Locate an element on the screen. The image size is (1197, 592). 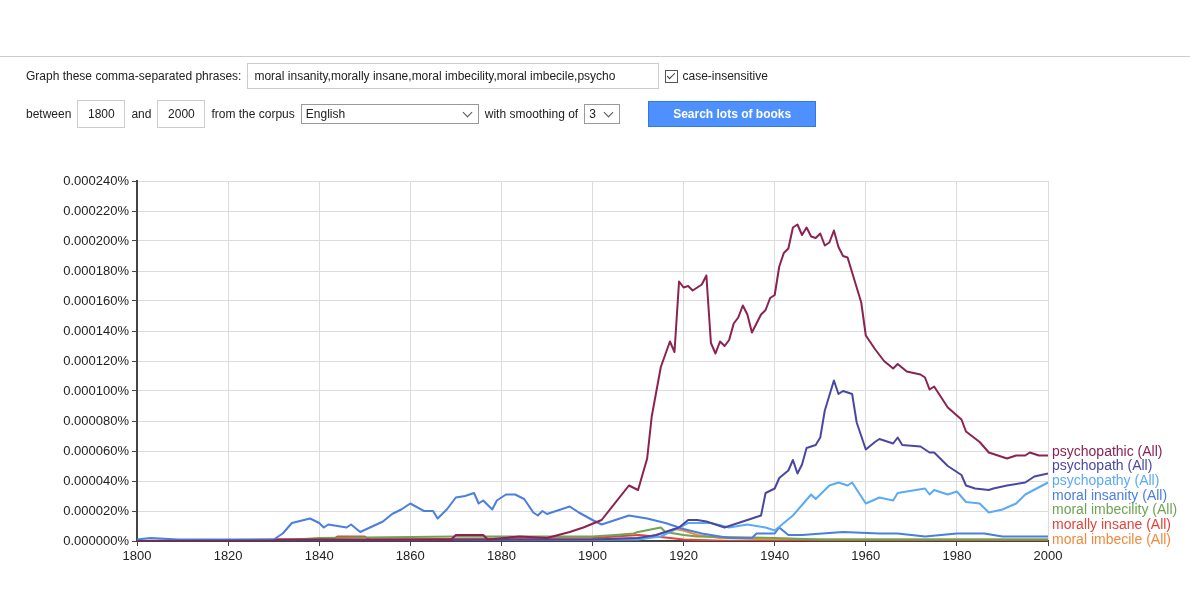
y-tick-label: 0.000240% is located at coordinates (96, 180).